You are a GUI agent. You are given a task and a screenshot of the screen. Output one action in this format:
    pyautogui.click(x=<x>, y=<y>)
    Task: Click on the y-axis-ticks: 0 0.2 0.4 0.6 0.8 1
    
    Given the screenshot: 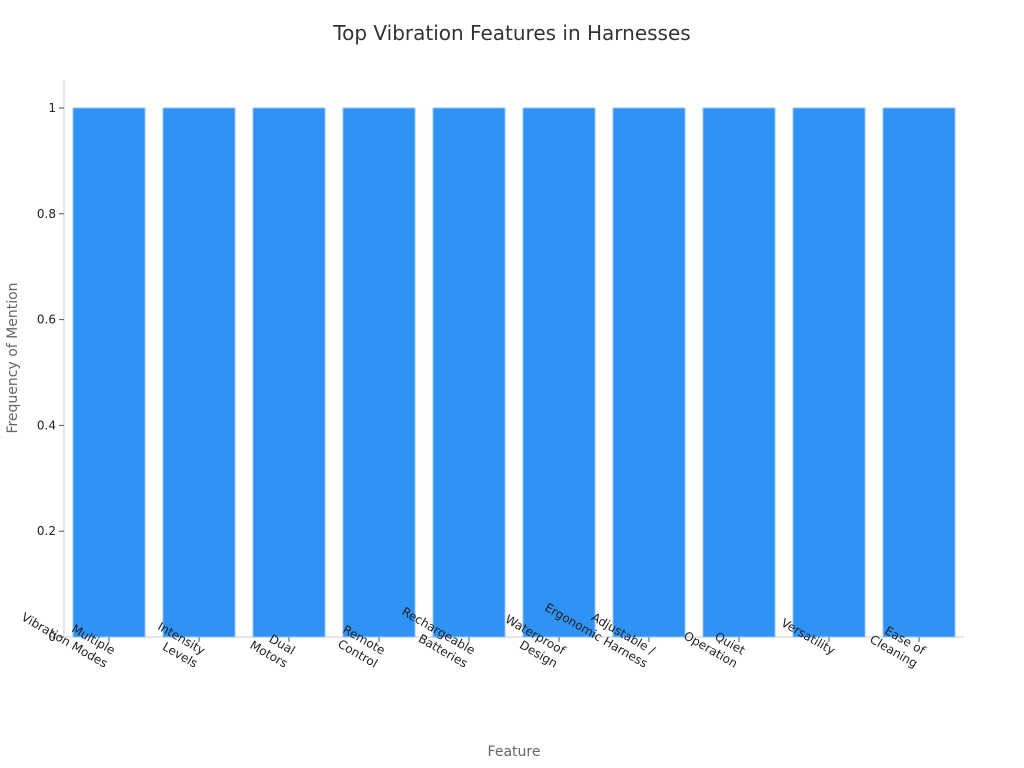 What is the action you would take?
    pyautogui.click(x=50, y=372)
    